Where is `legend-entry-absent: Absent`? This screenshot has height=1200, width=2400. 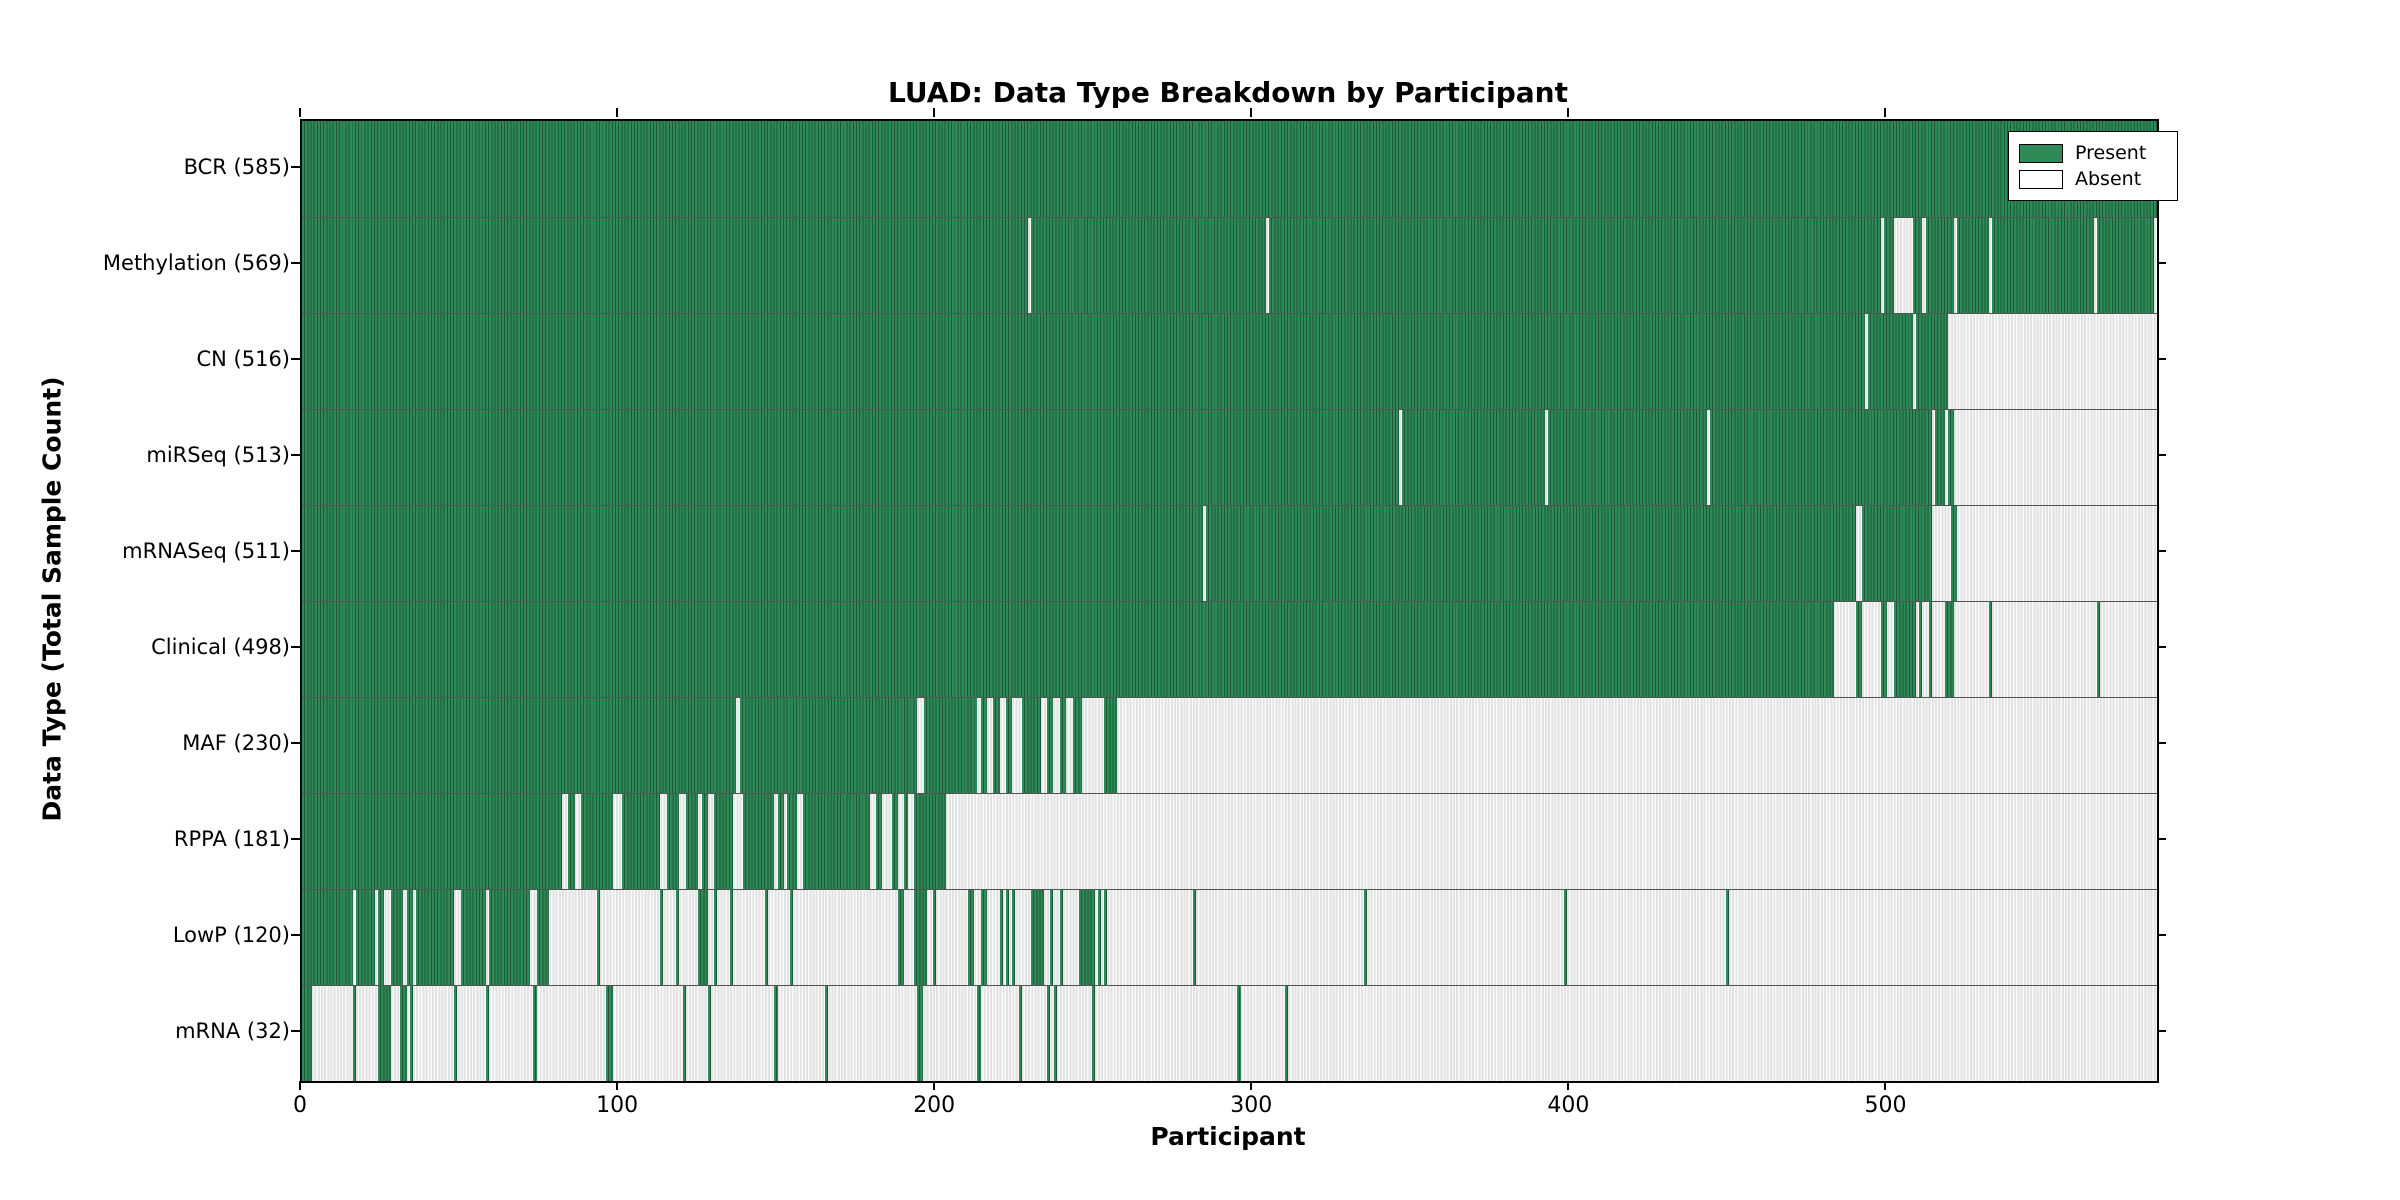 legend-entry-absent: Absent is located at coordinates (2093, 179).